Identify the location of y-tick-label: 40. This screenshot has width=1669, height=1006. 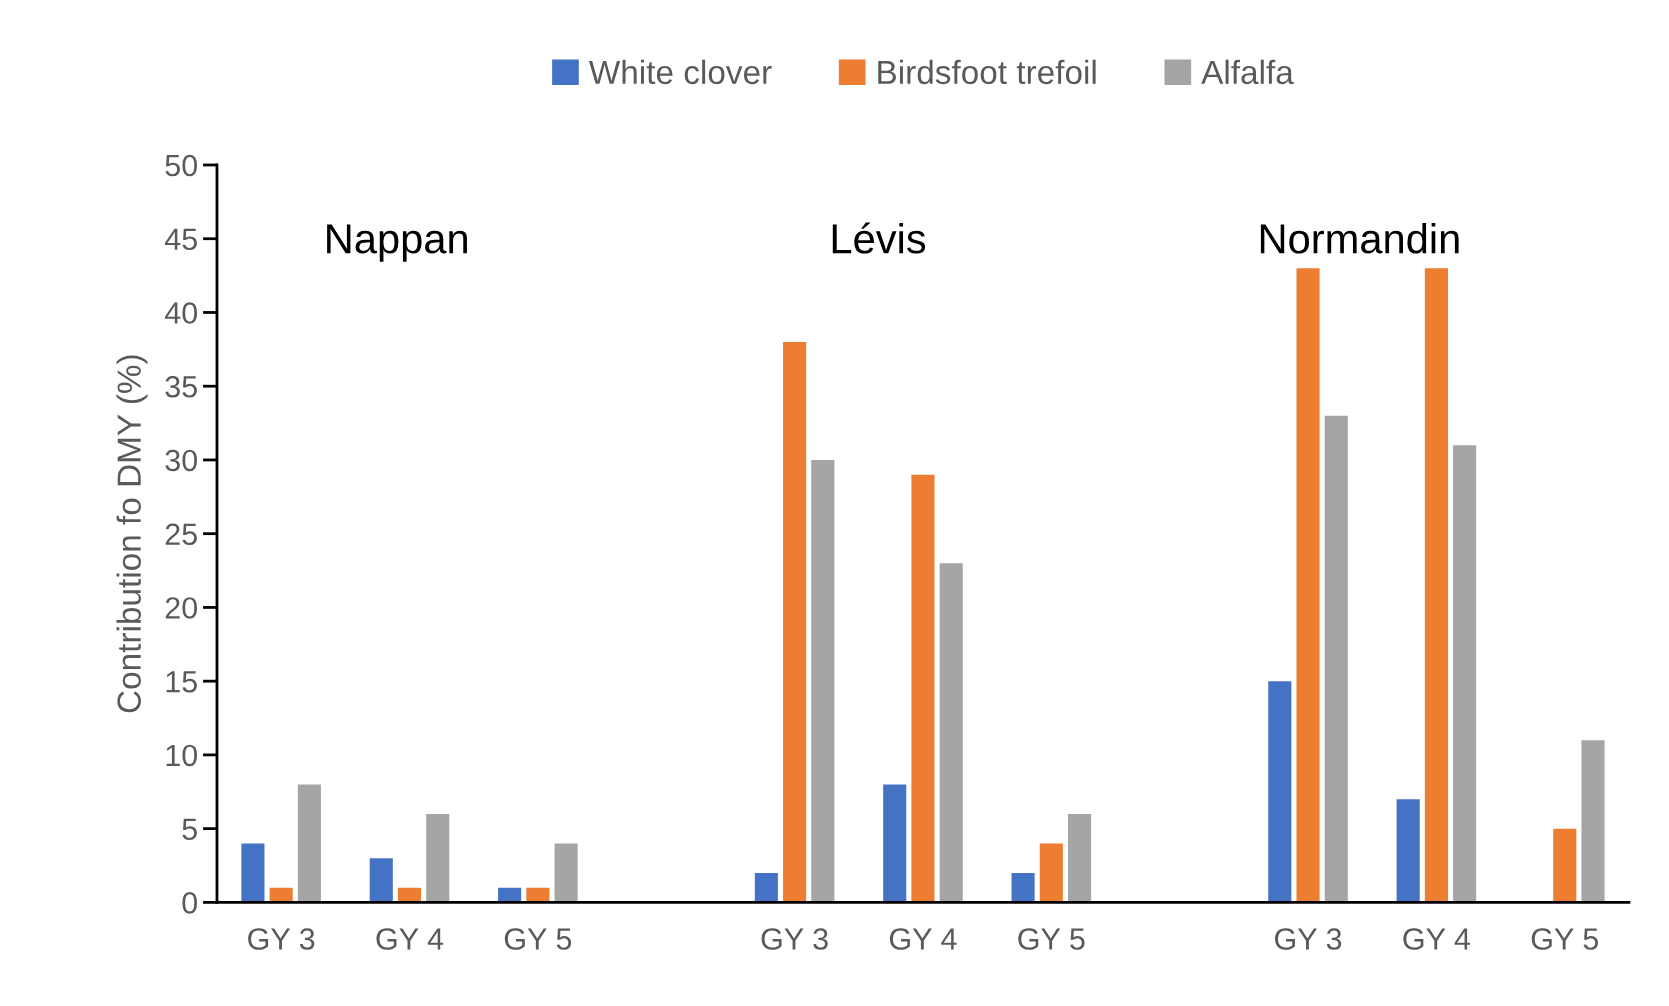
(181, 313).